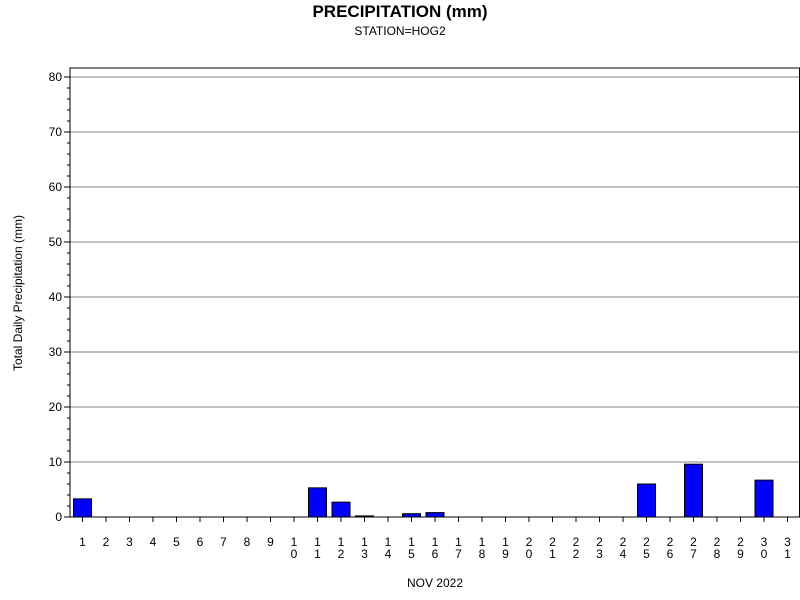 The width and height of the screenshot is (800, 600). What do you see at coordinates (56, 242) in the screenshot?
I see `y-tick-label: 50` at bounding box center [56, 242].